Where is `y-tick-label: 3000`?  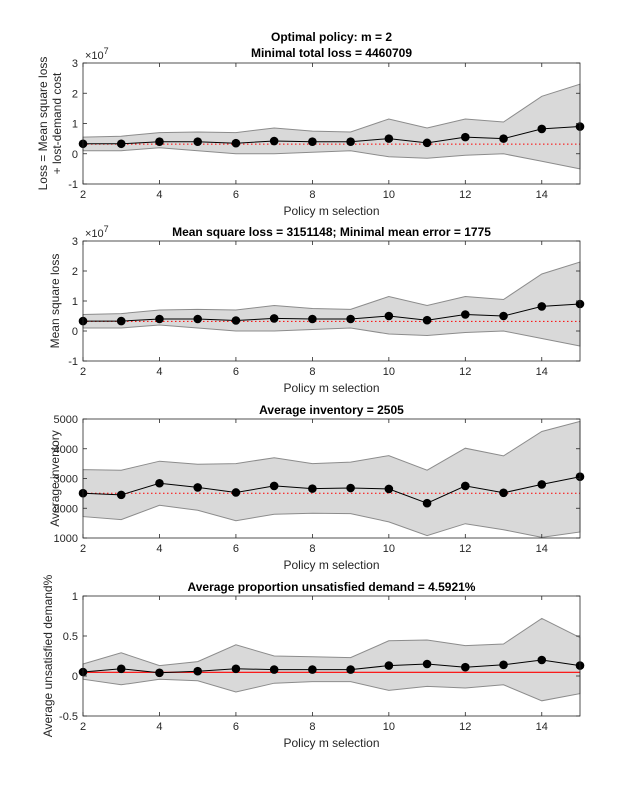 y-tick-label: 3000 is located at coordinates (66, 480).